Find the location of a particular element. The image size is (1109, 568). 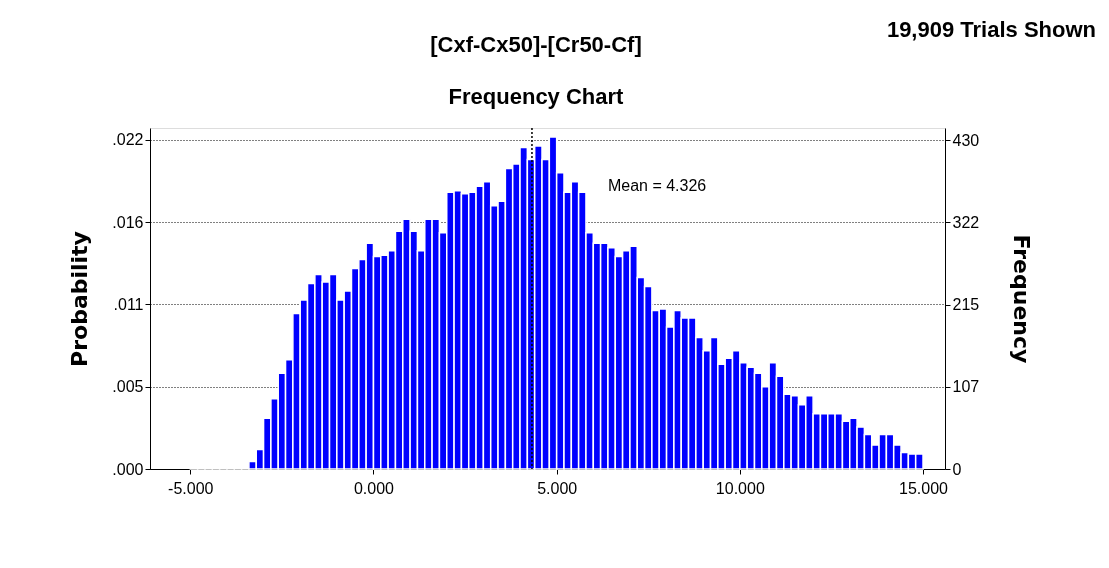

x-tick-label: 5.000 is located at coordinates (557, 488).